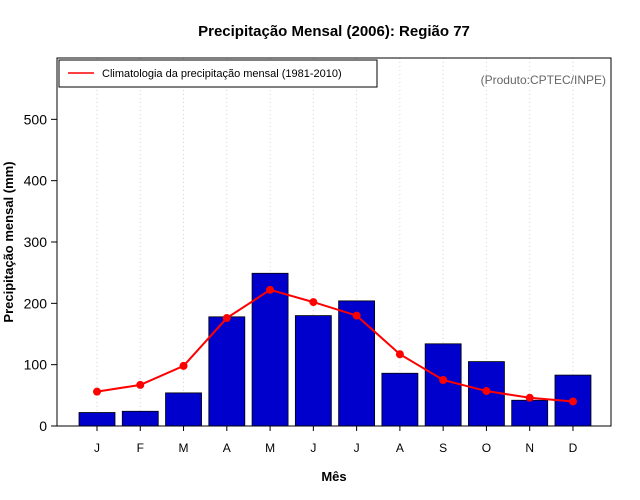 Image resolution: width=640 pixels, height=500 pixels. What do you see at coordinates (140, 448) in the screenshot?
I see `x-tick-label: F` at bounding box center [140, 448].